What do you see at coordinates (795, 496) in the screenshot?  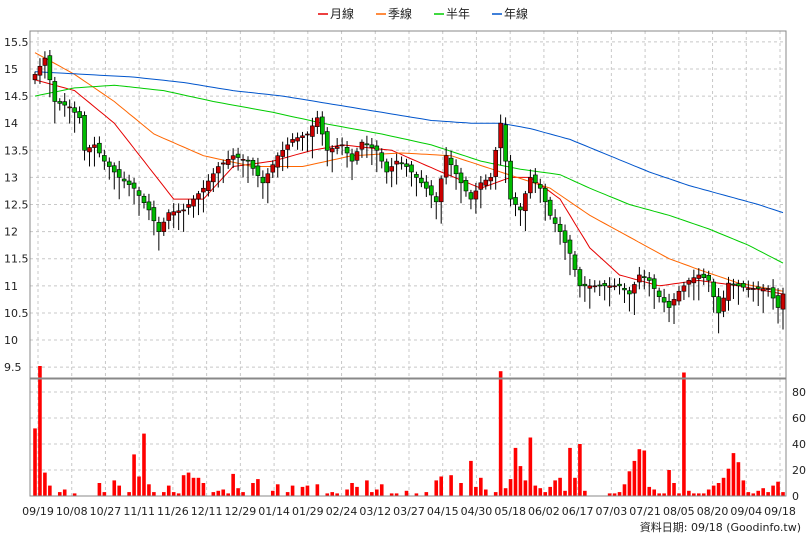 I see `volume-tick-label: 0` at bounding box center [795, 496].